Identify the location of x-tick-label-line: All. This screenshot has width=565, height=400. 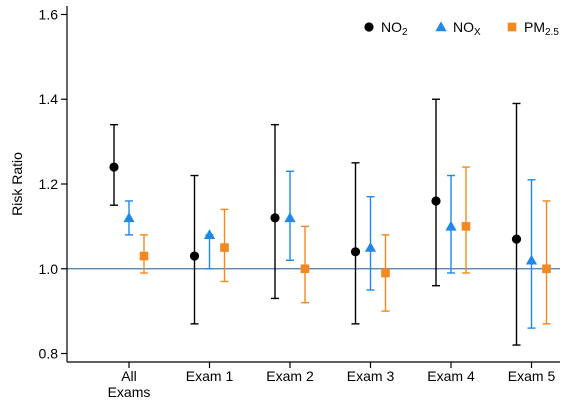
(129, 376).